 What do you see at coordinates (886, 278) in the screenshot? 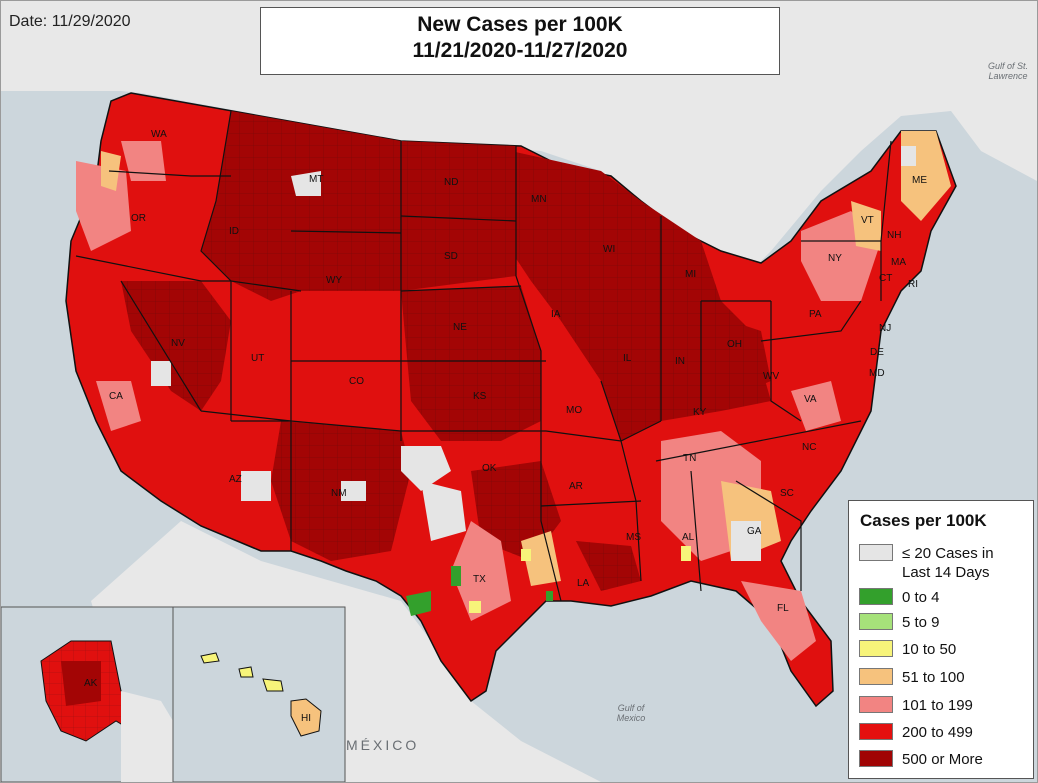
I see `state-label: CT` at bounding box center [886, 278].